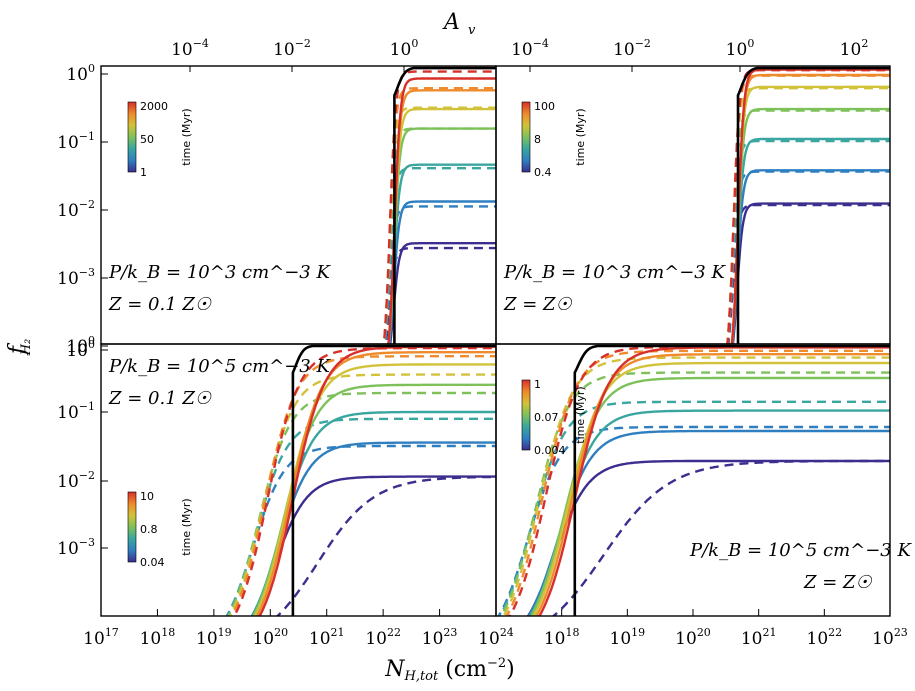  What do you see at coordinates (554, 139) in the screenshot?
I see `colorbar: 100 8 0.4 time (Myr)` at bounding box center [554, 139].